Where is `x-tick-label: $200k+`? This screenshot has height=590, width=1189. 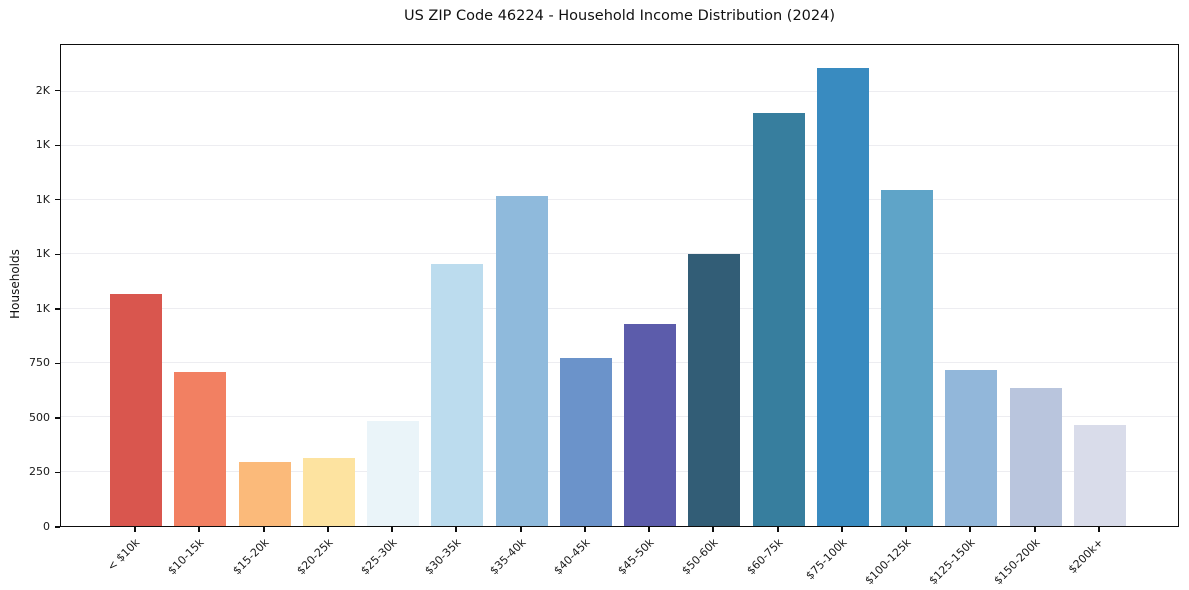
x-tick-label: $200k+ is located at coordinates (1086, 556).